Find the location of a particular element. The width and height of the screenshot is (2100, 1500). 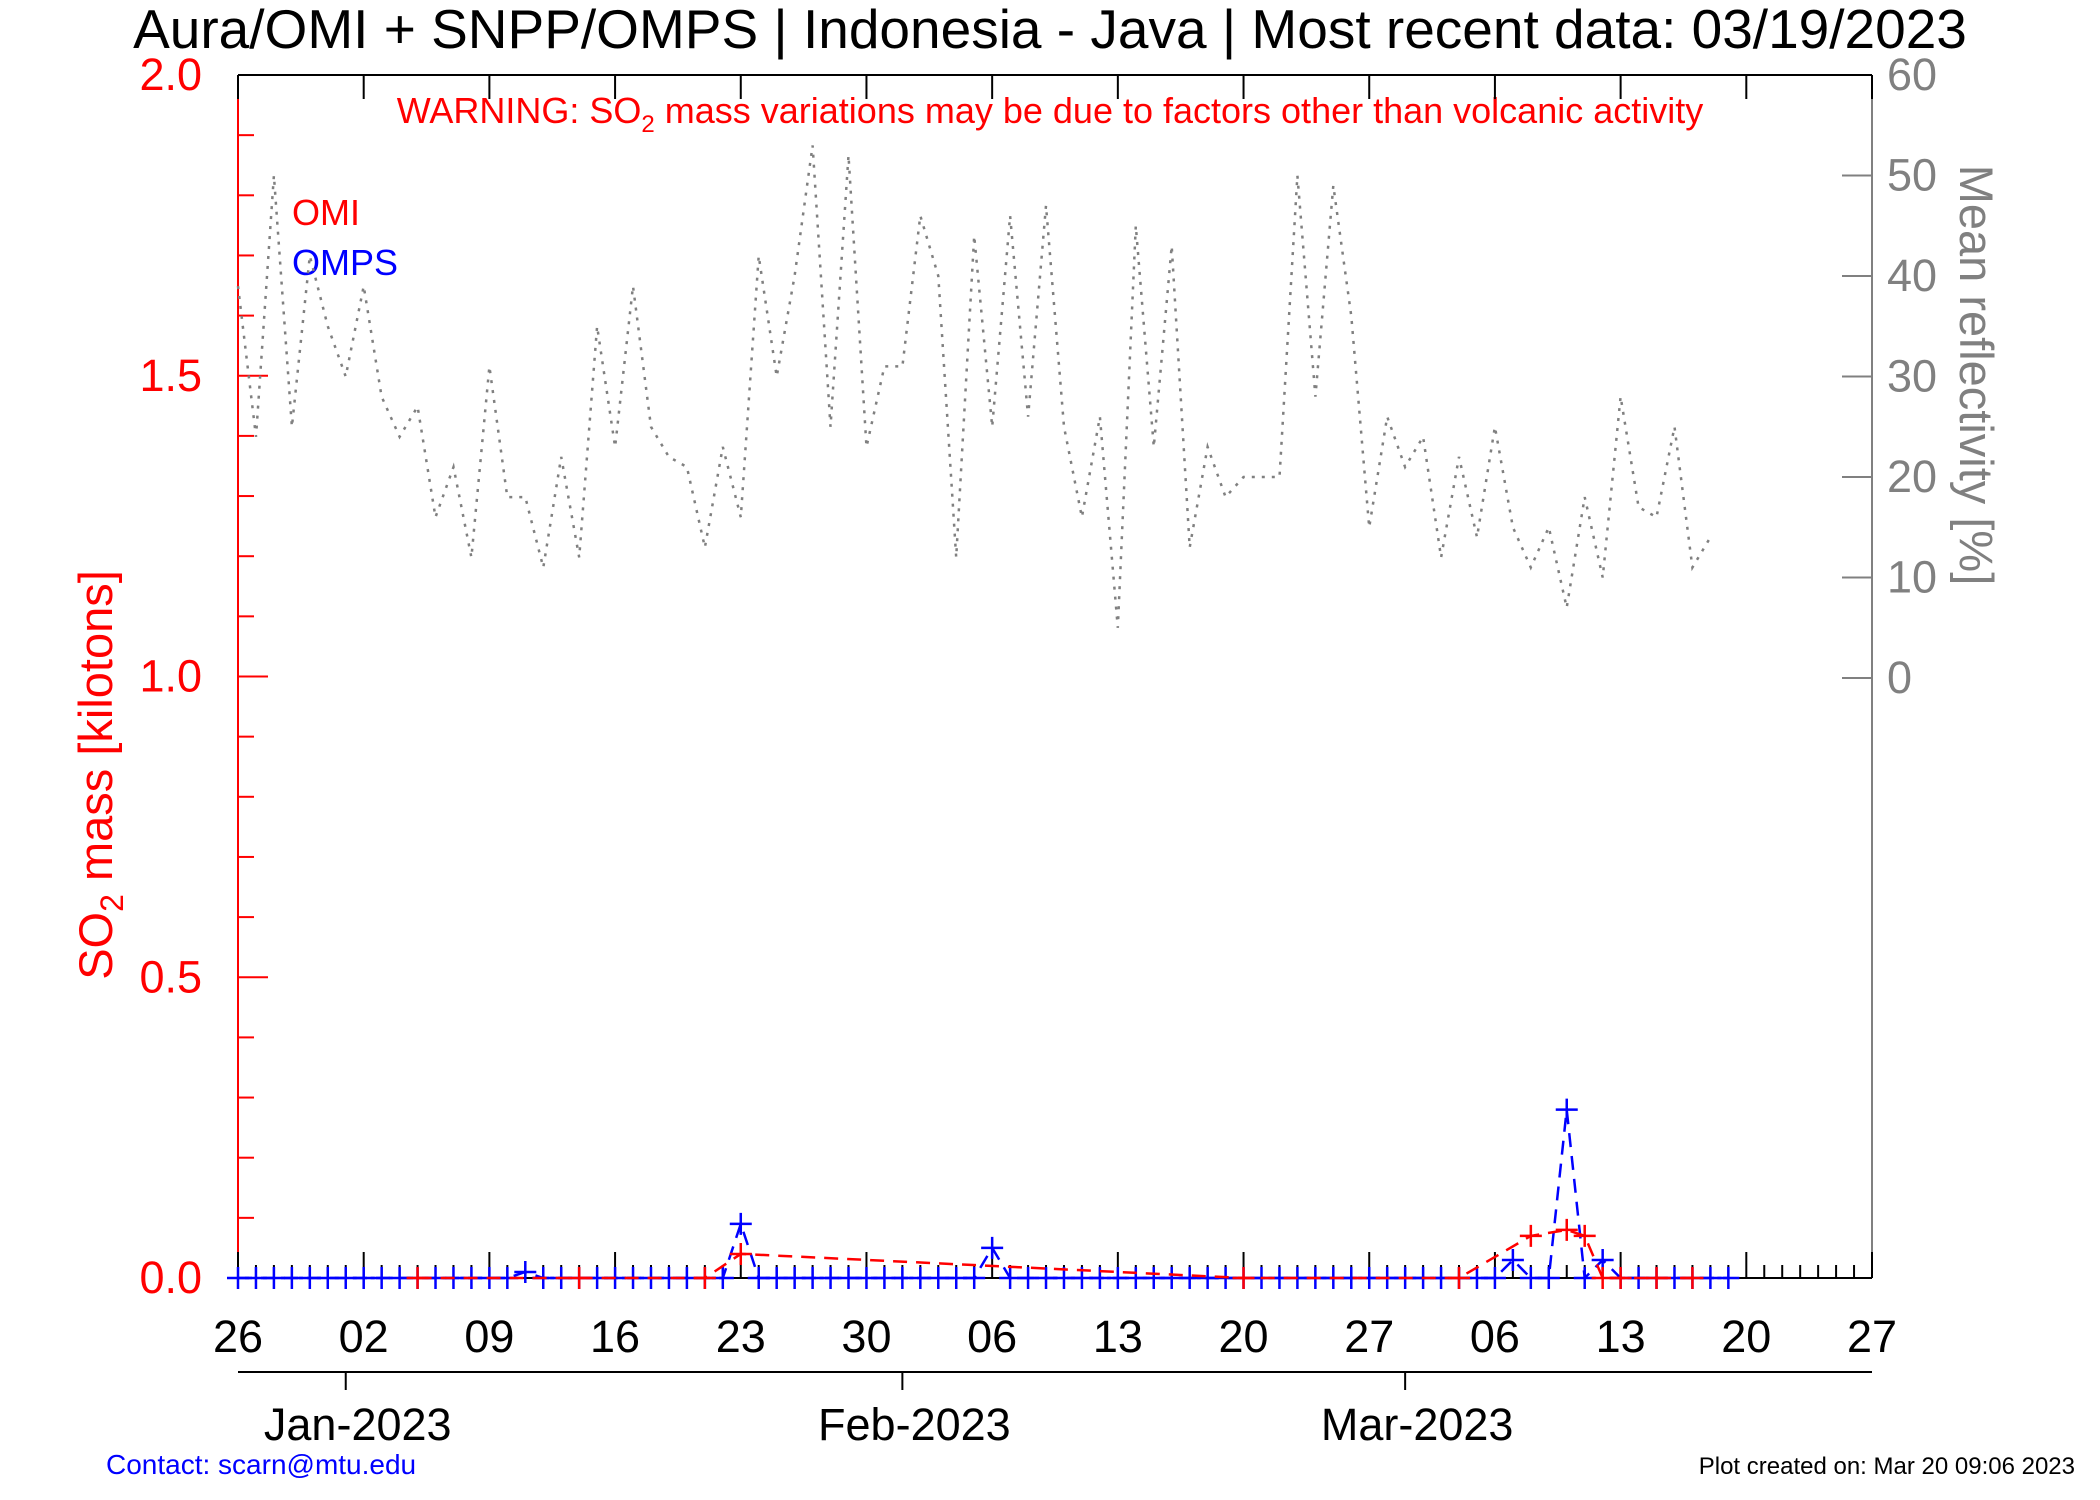

omps-series is located at coordinates (983, 1193).